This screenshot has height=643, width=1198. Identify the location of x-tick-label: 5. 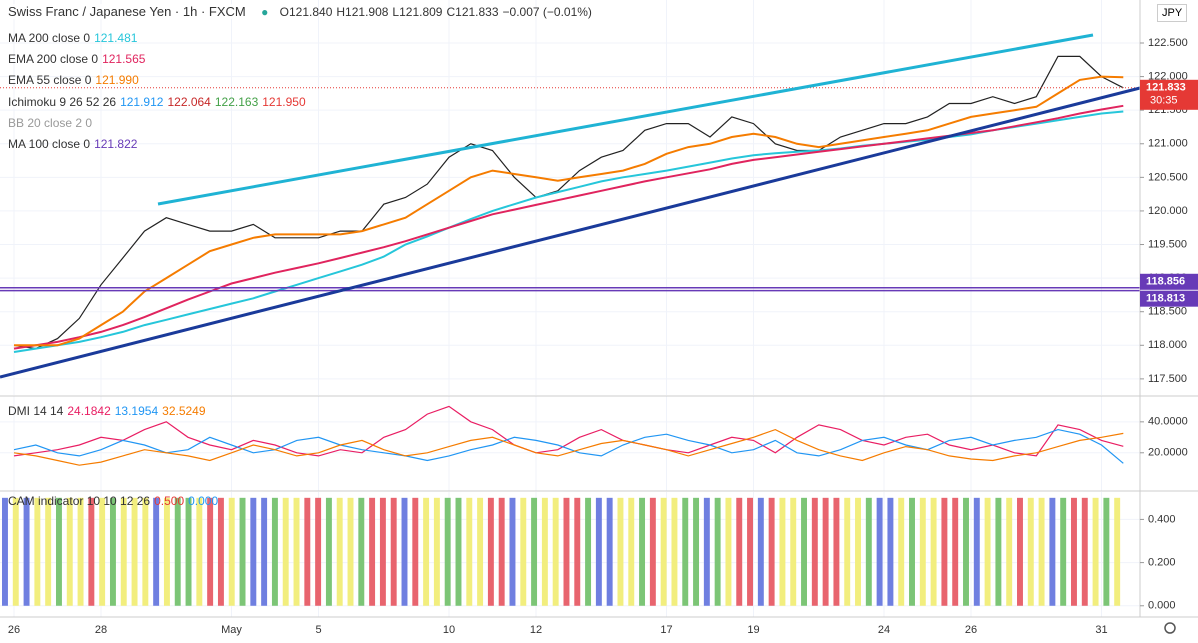
(318, 630).